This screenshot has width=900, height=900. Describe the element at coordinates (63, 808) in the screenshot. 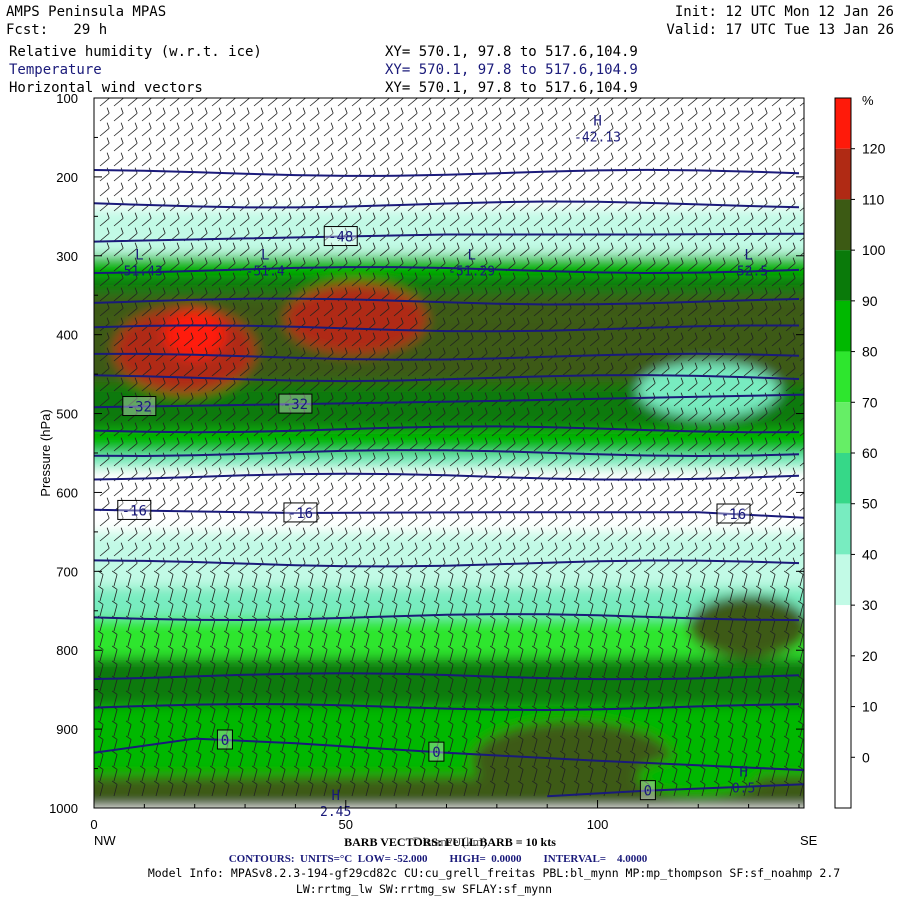

I see `y-tick-label: 1000` at that location.